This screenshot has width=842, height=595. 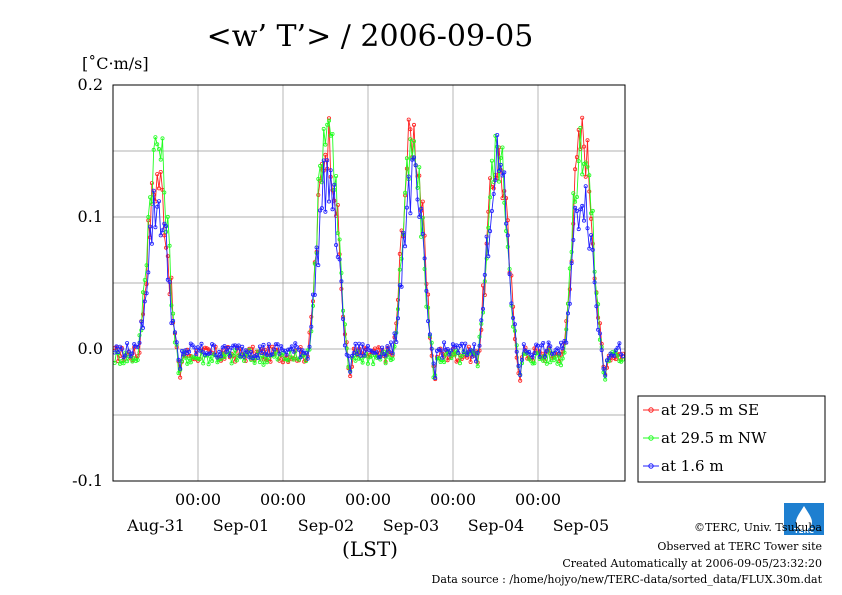 What do you see at coordinates (496, 525) in the screenshot?
I see `x-tick-date: Sep-04` at bounding box center [496, 525].